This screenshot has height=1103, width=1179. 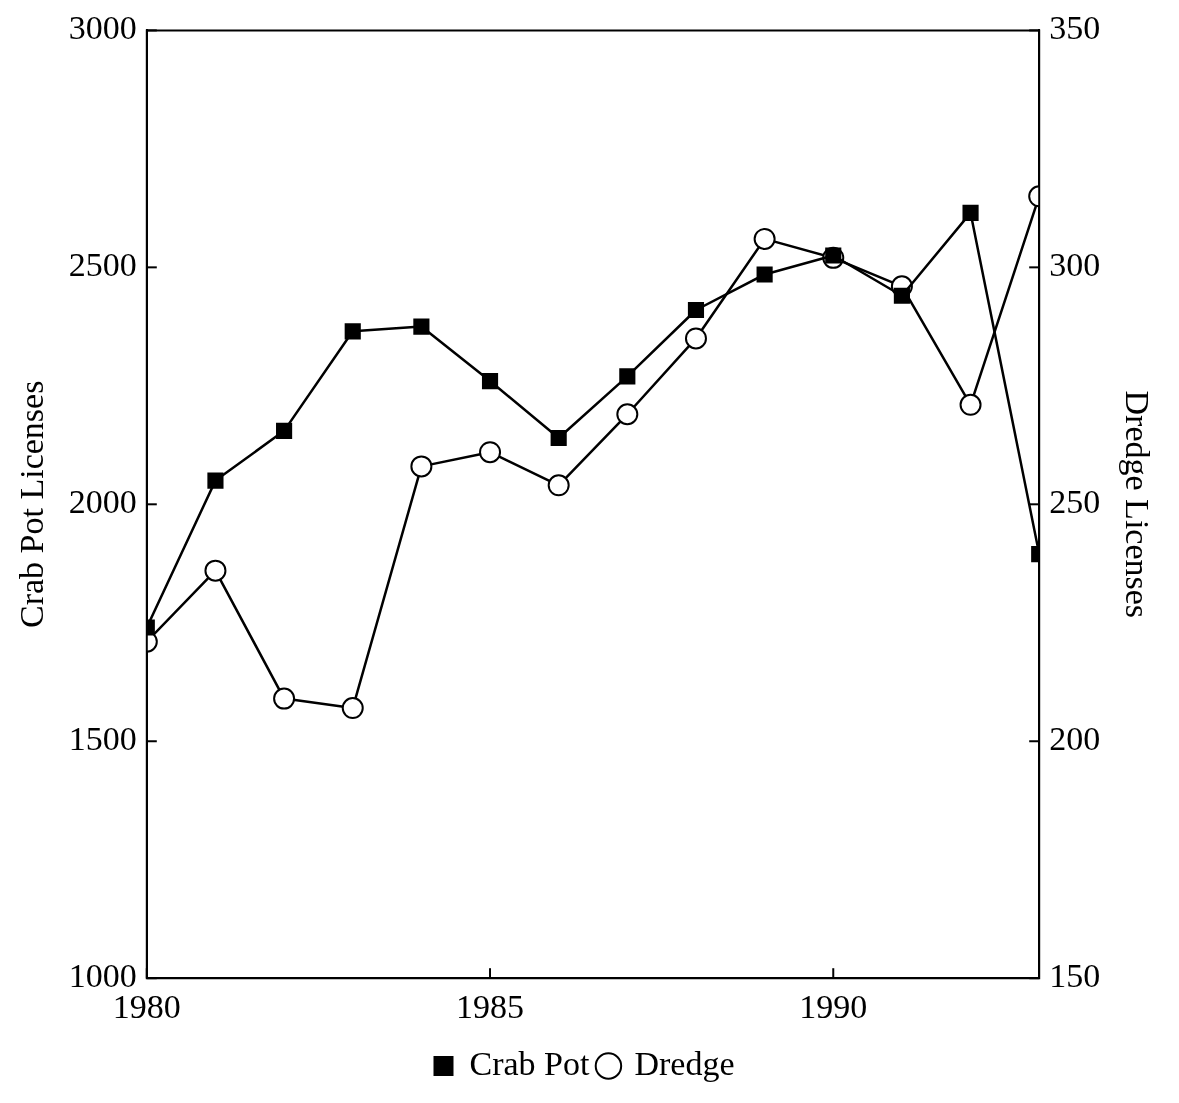 What do you see at coordinates (1075, 28) in the screenshot?
I see `y2-tick-label: 350` at bounding box center [1075, 28].